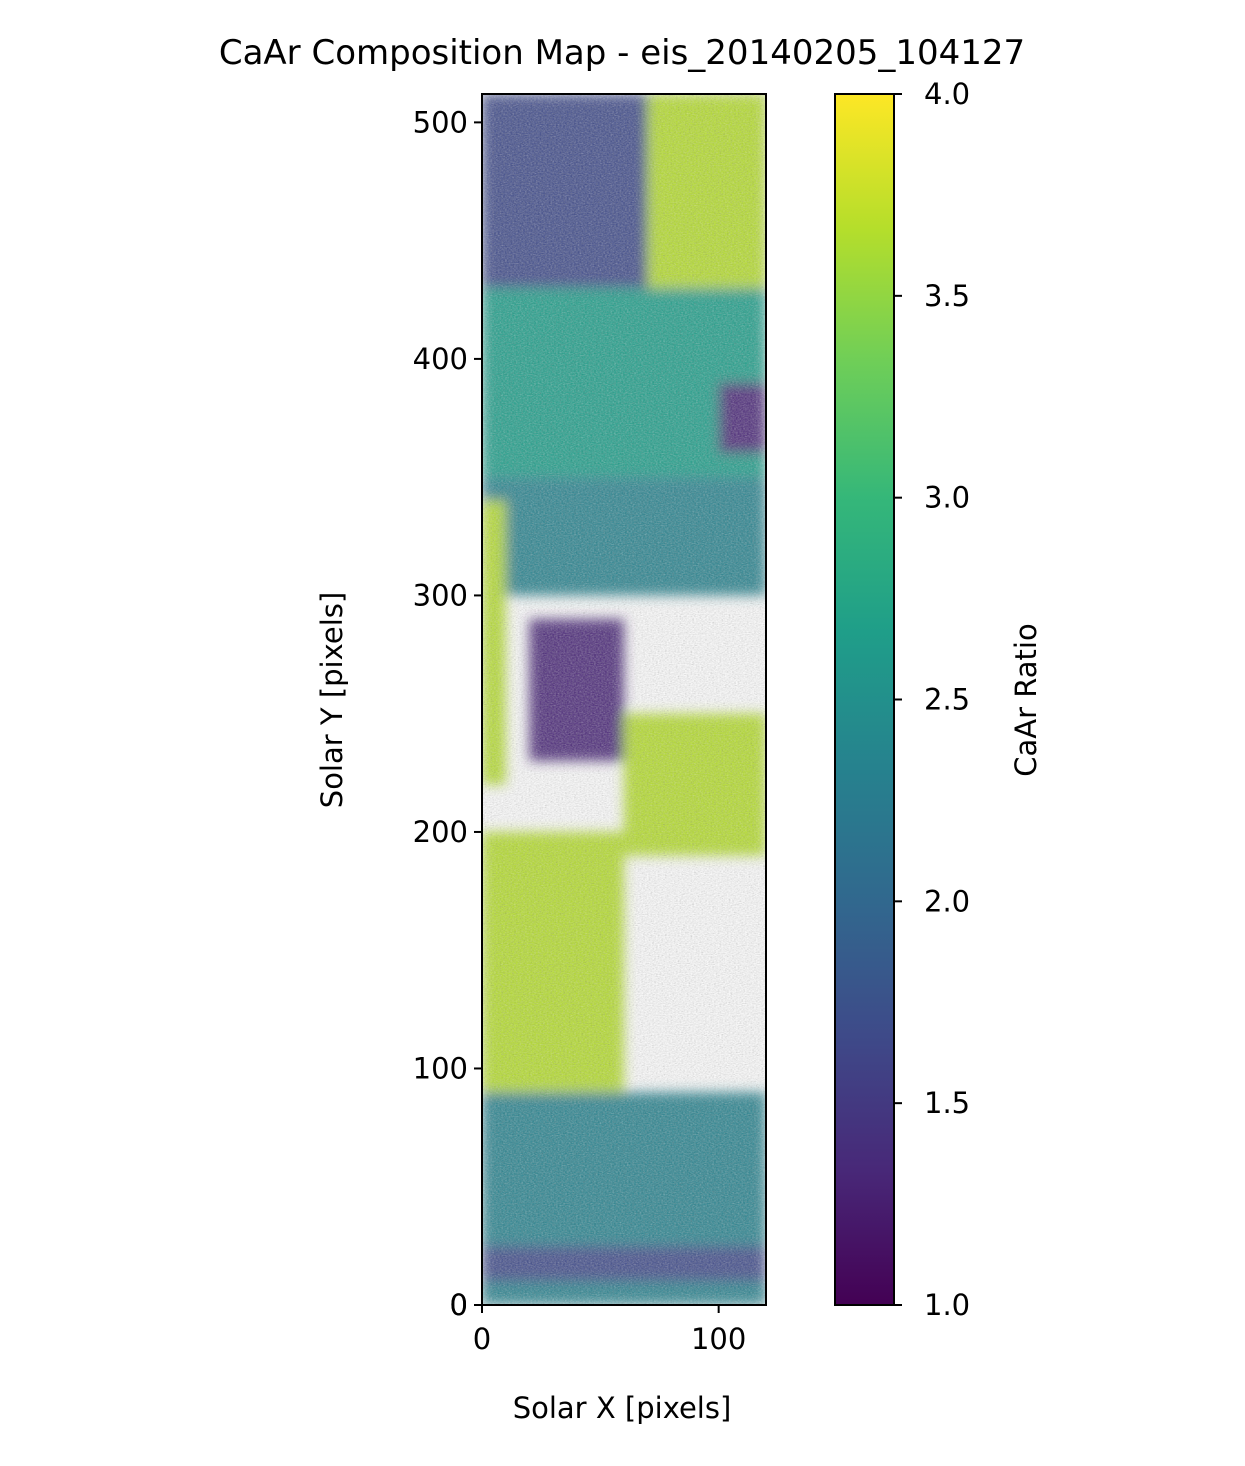 Image resolution: width=1245 pixels, height=1466 pixels. What do you see at coordinates (622, 1408) in the screenshot?
I see `x-axis-label: Solar X [pixels]` at bounding box center [622, 1408].